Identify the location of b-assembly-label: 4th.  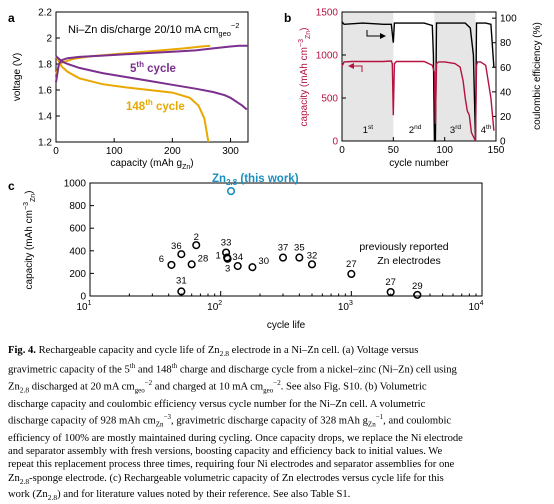
(486, 130).